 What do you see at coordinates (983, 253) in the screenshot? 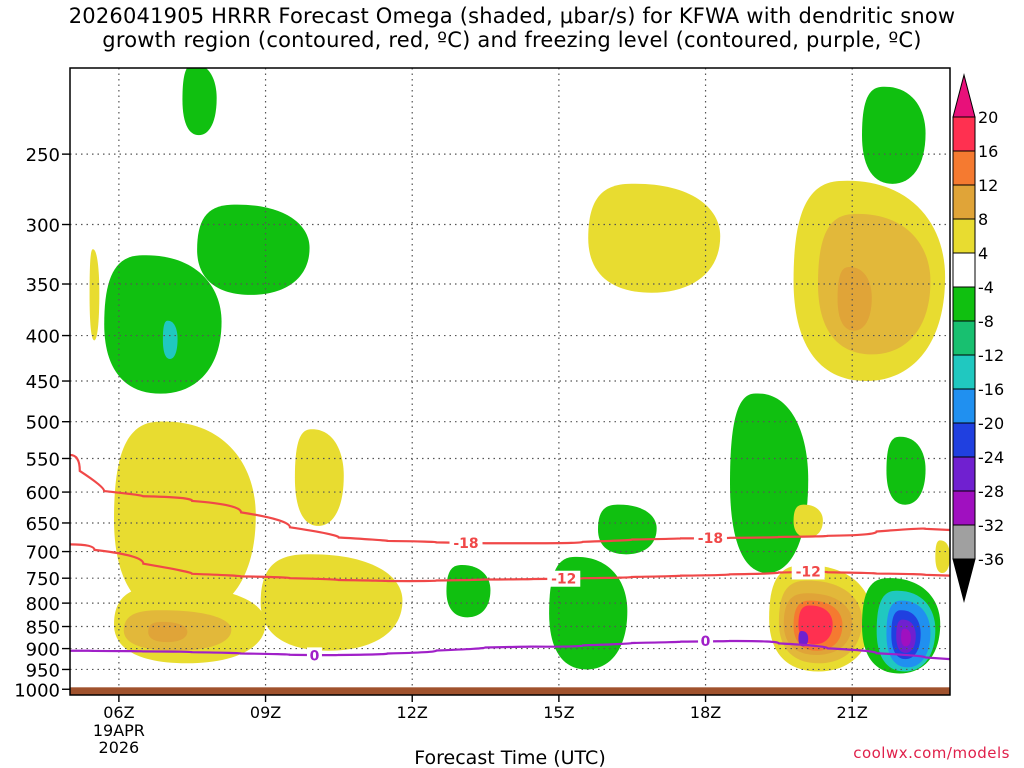
I see `colorbar-label-4: 4` at bounding box center [983, 253].